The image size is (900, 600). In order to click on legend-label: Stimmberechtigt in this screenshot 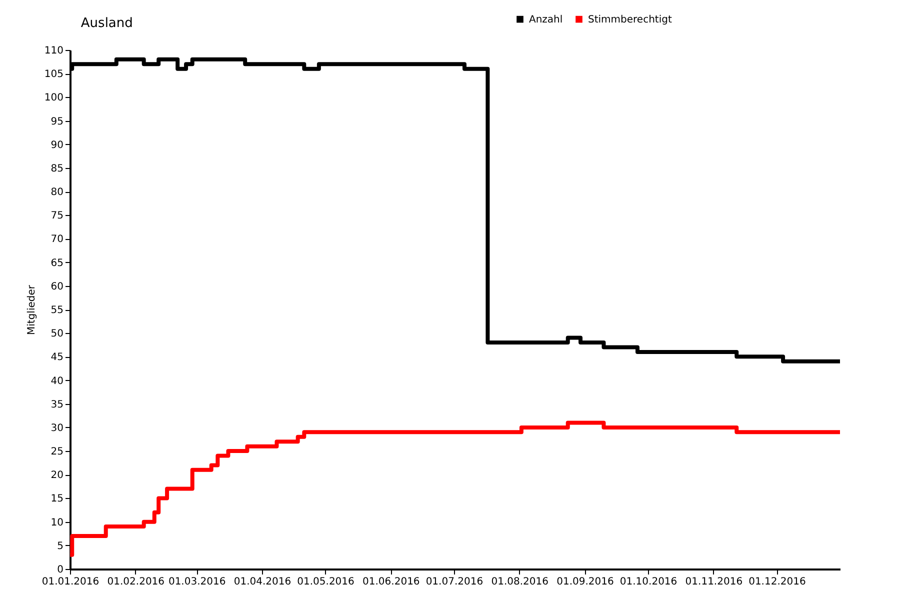, I will do `click(630, 20)`.